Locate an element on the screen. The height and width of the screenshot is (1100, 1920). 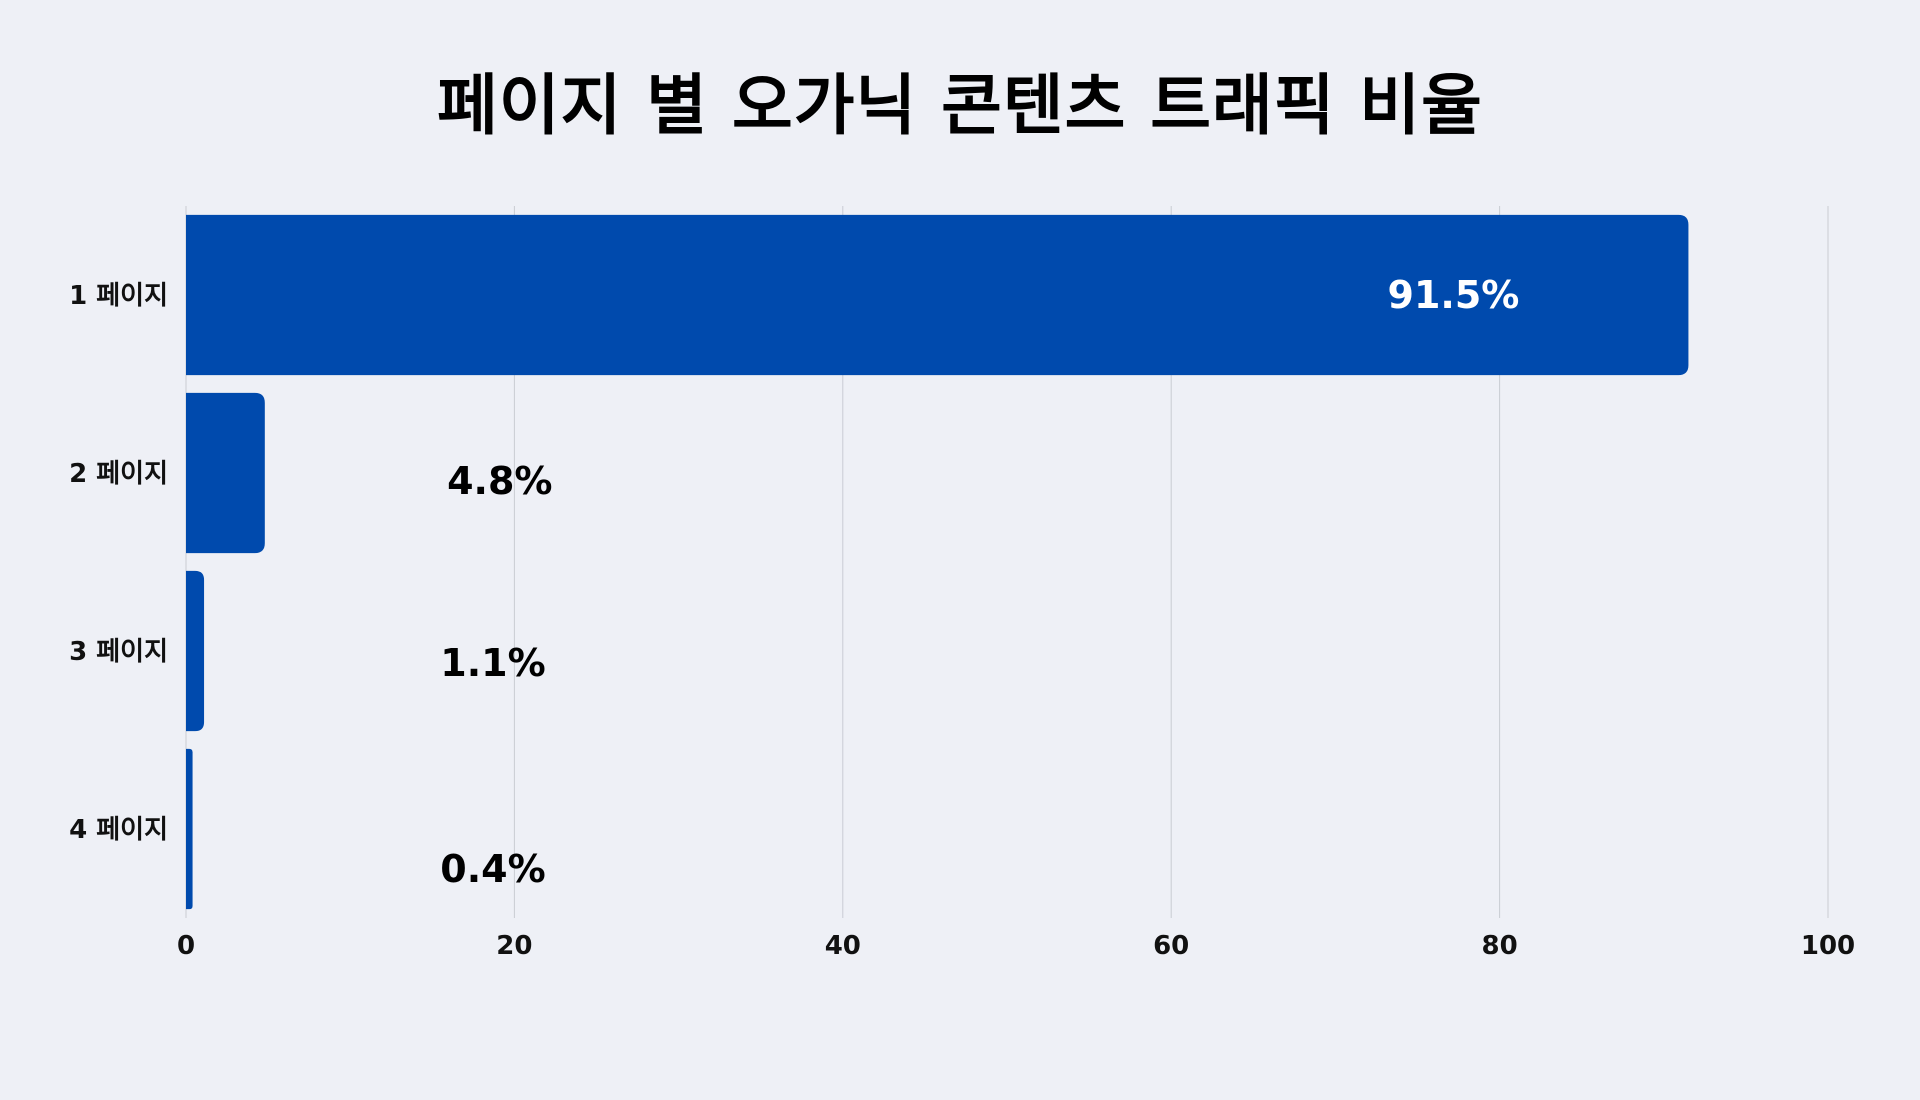
data-label: 0.4% is located at coordinates (492, 869).